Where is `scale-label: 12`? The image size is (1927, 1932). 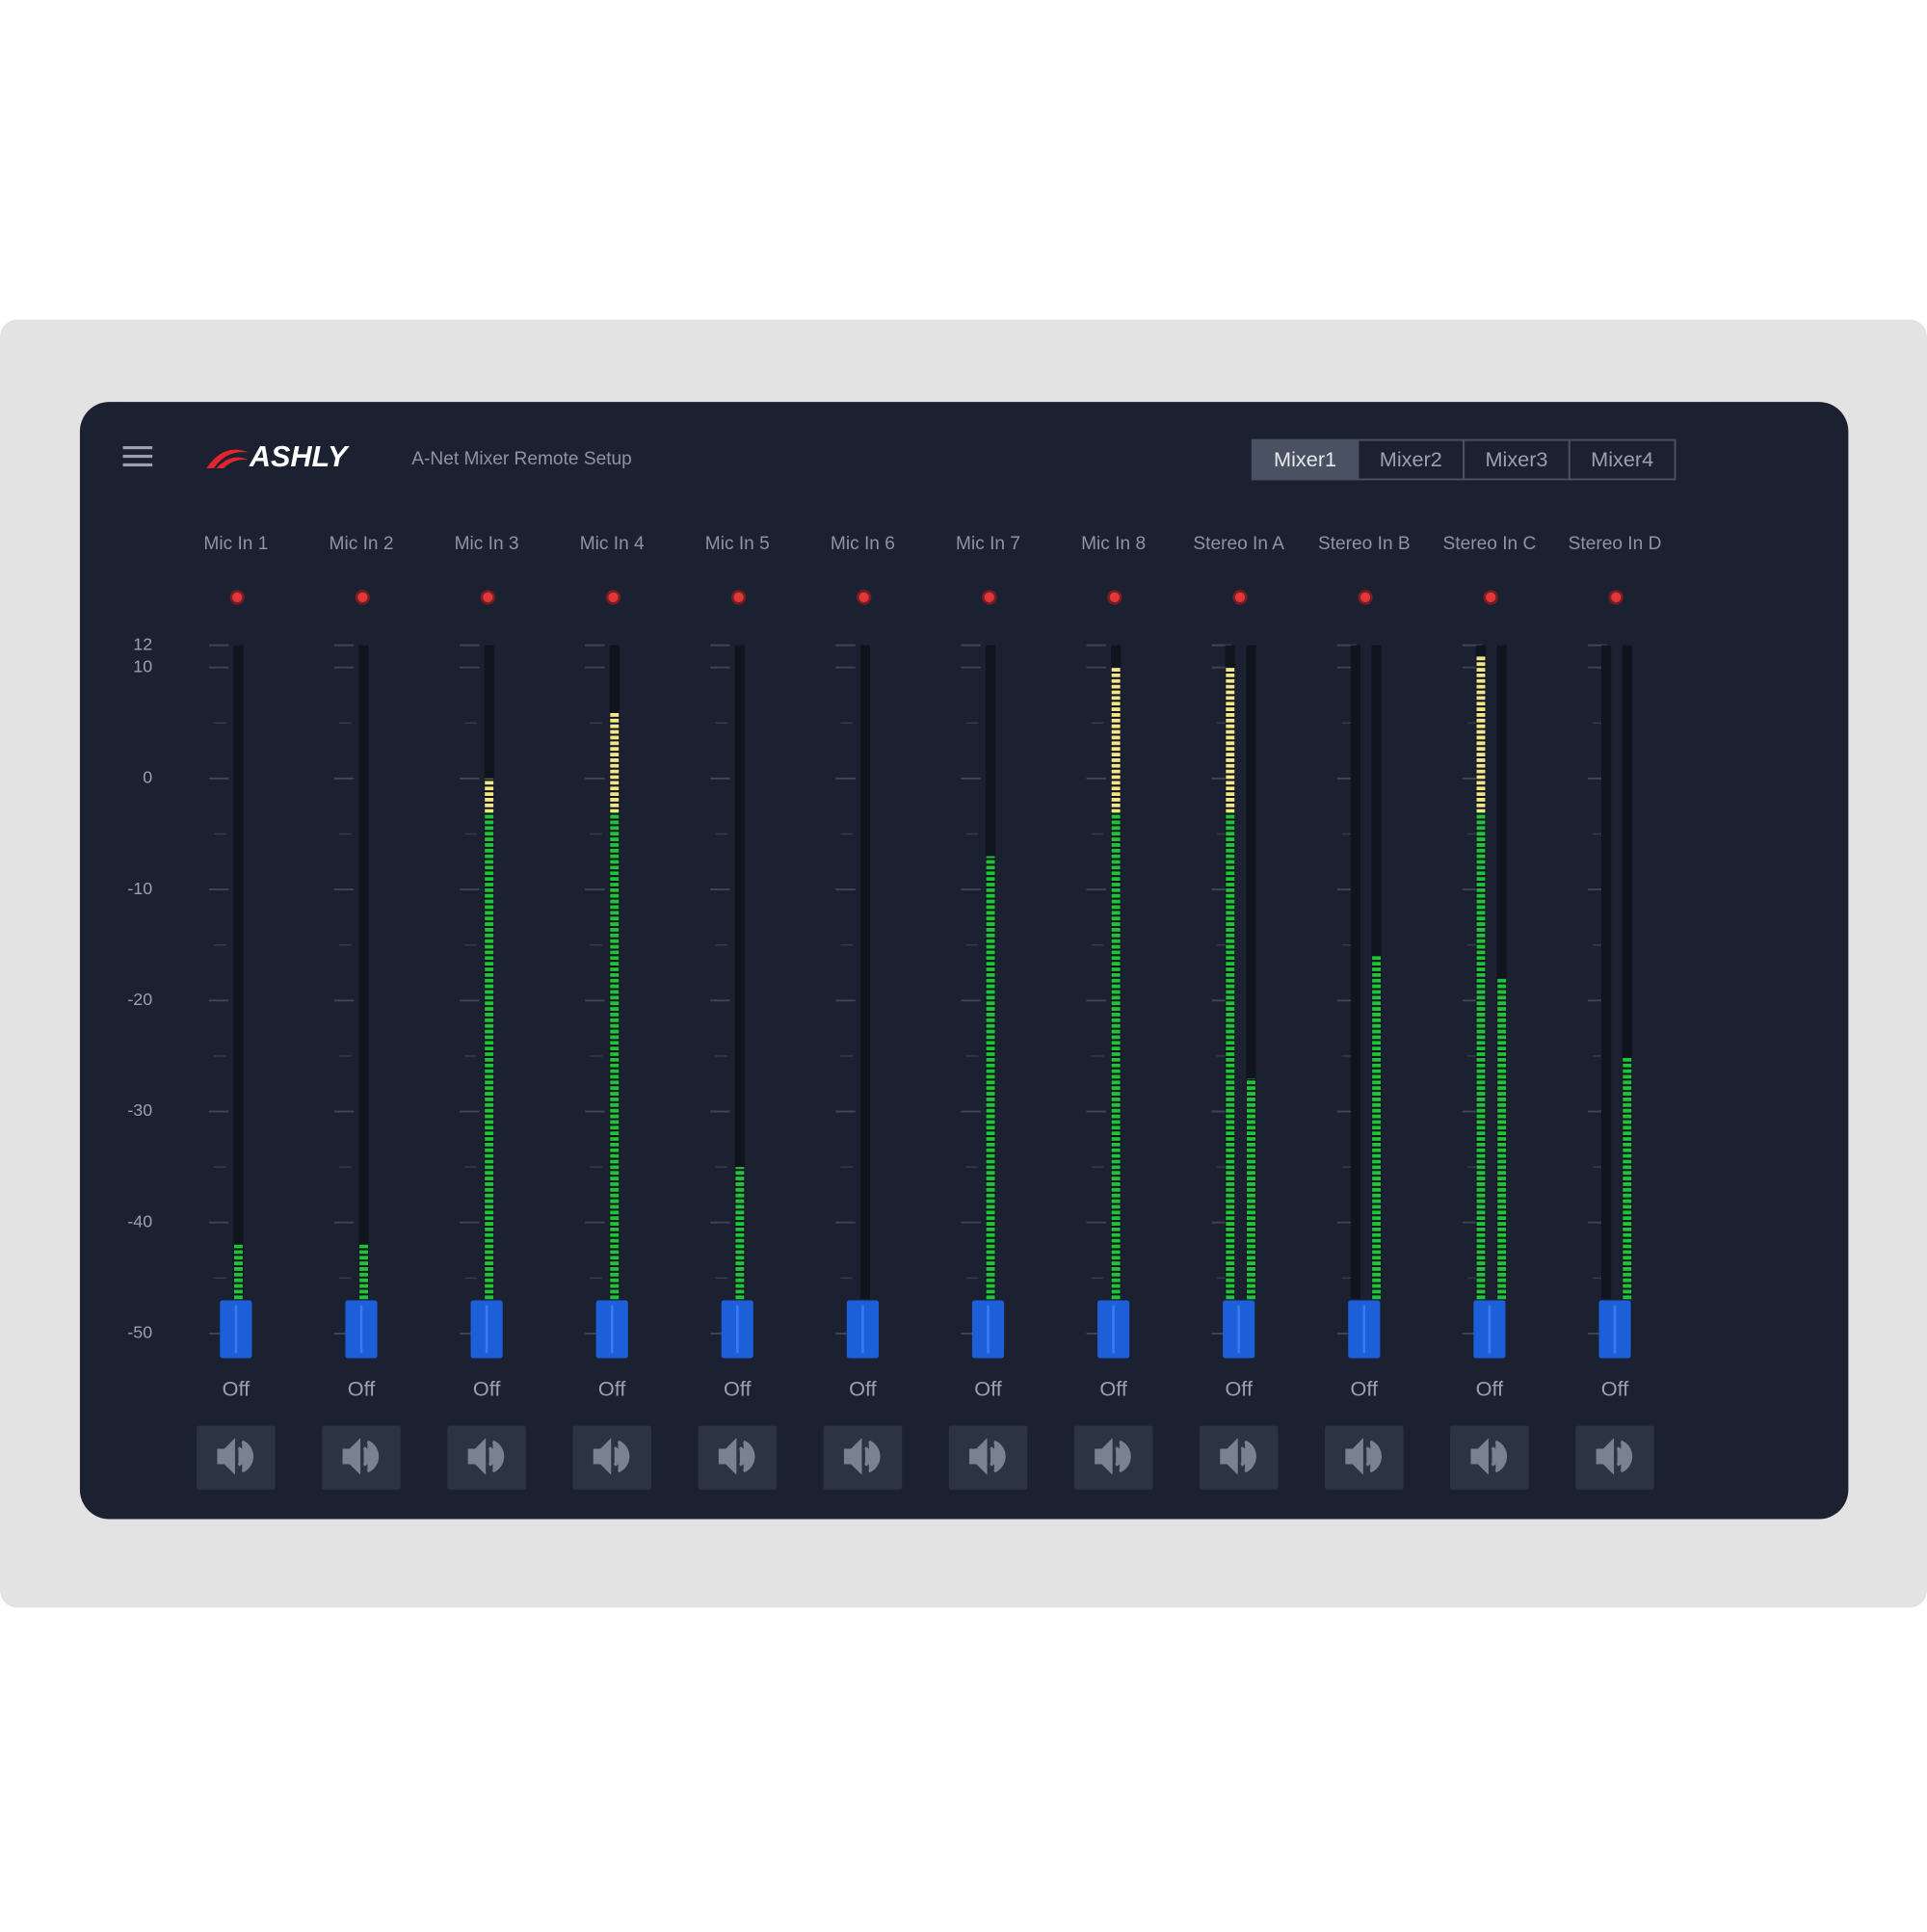 scale-label: 12 is located at coordinates (142, 643).